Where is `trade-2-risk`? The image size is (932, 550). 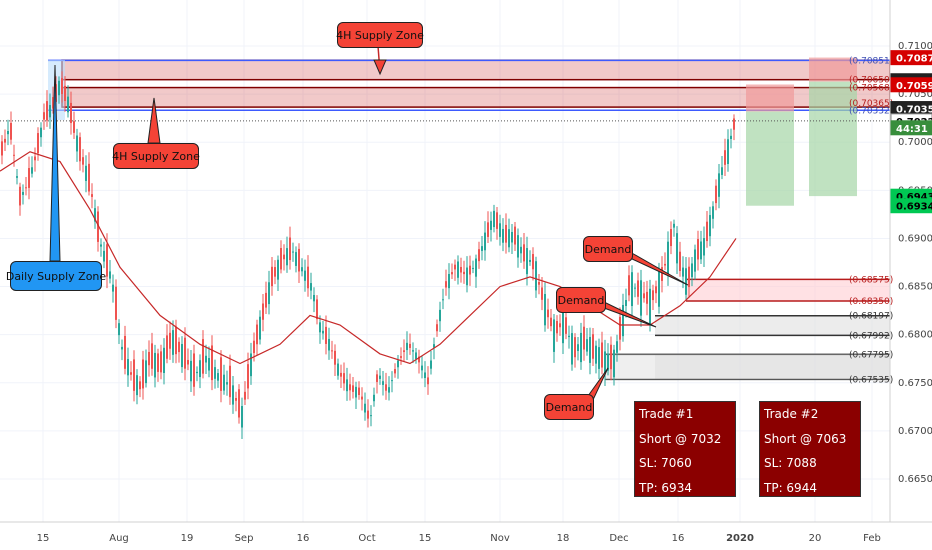
trade-2-risk is located at coordinates (833, 69).